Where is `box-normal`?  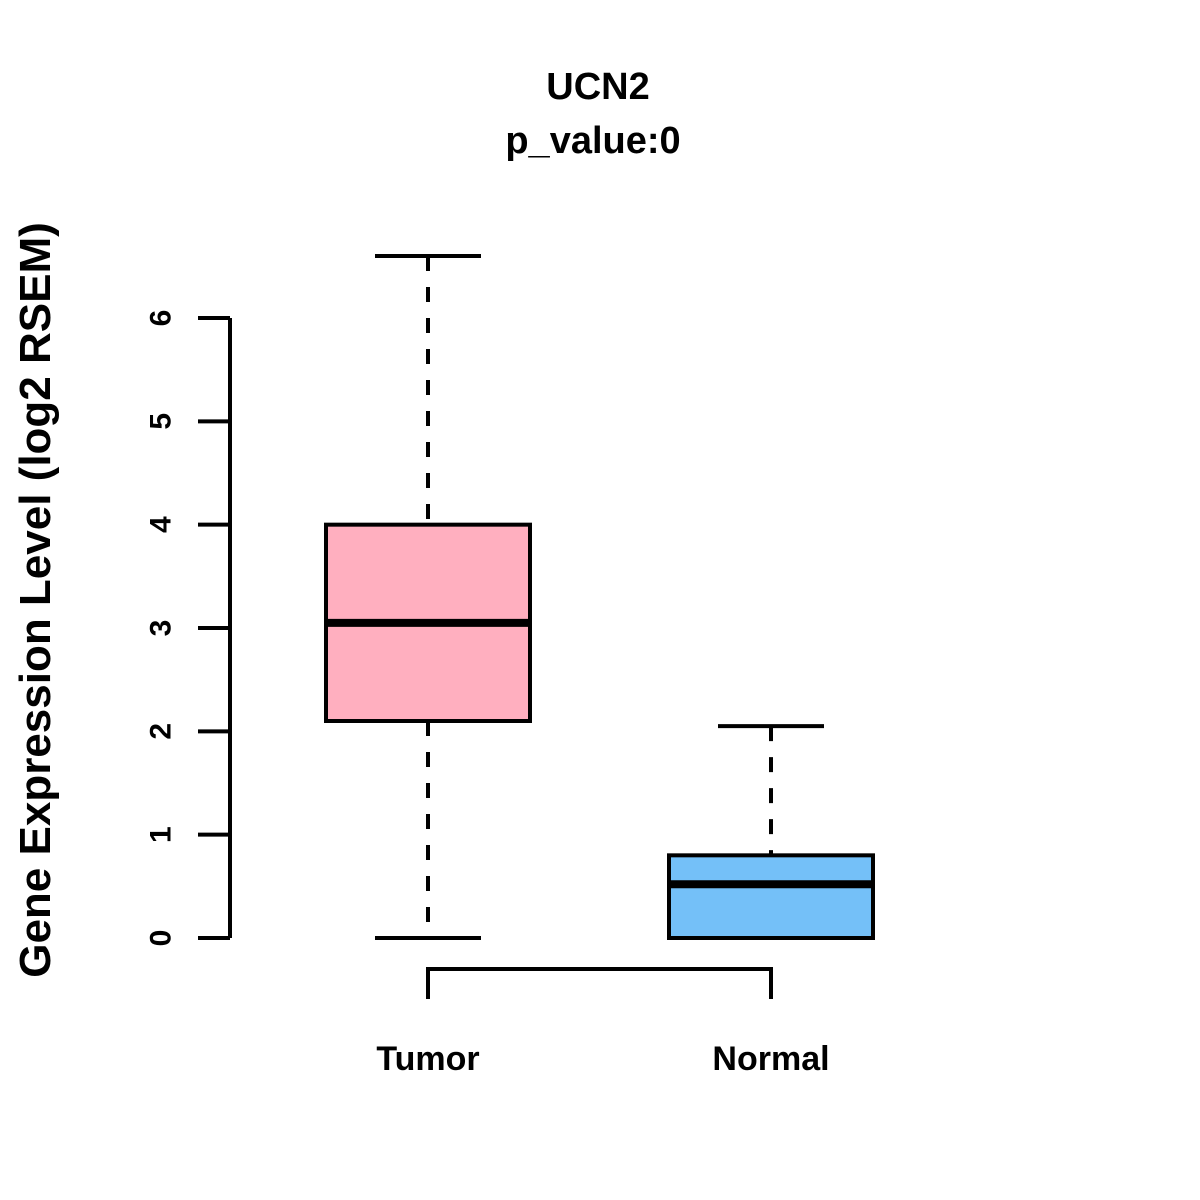 box-normal is located at coordinates (771, 896).